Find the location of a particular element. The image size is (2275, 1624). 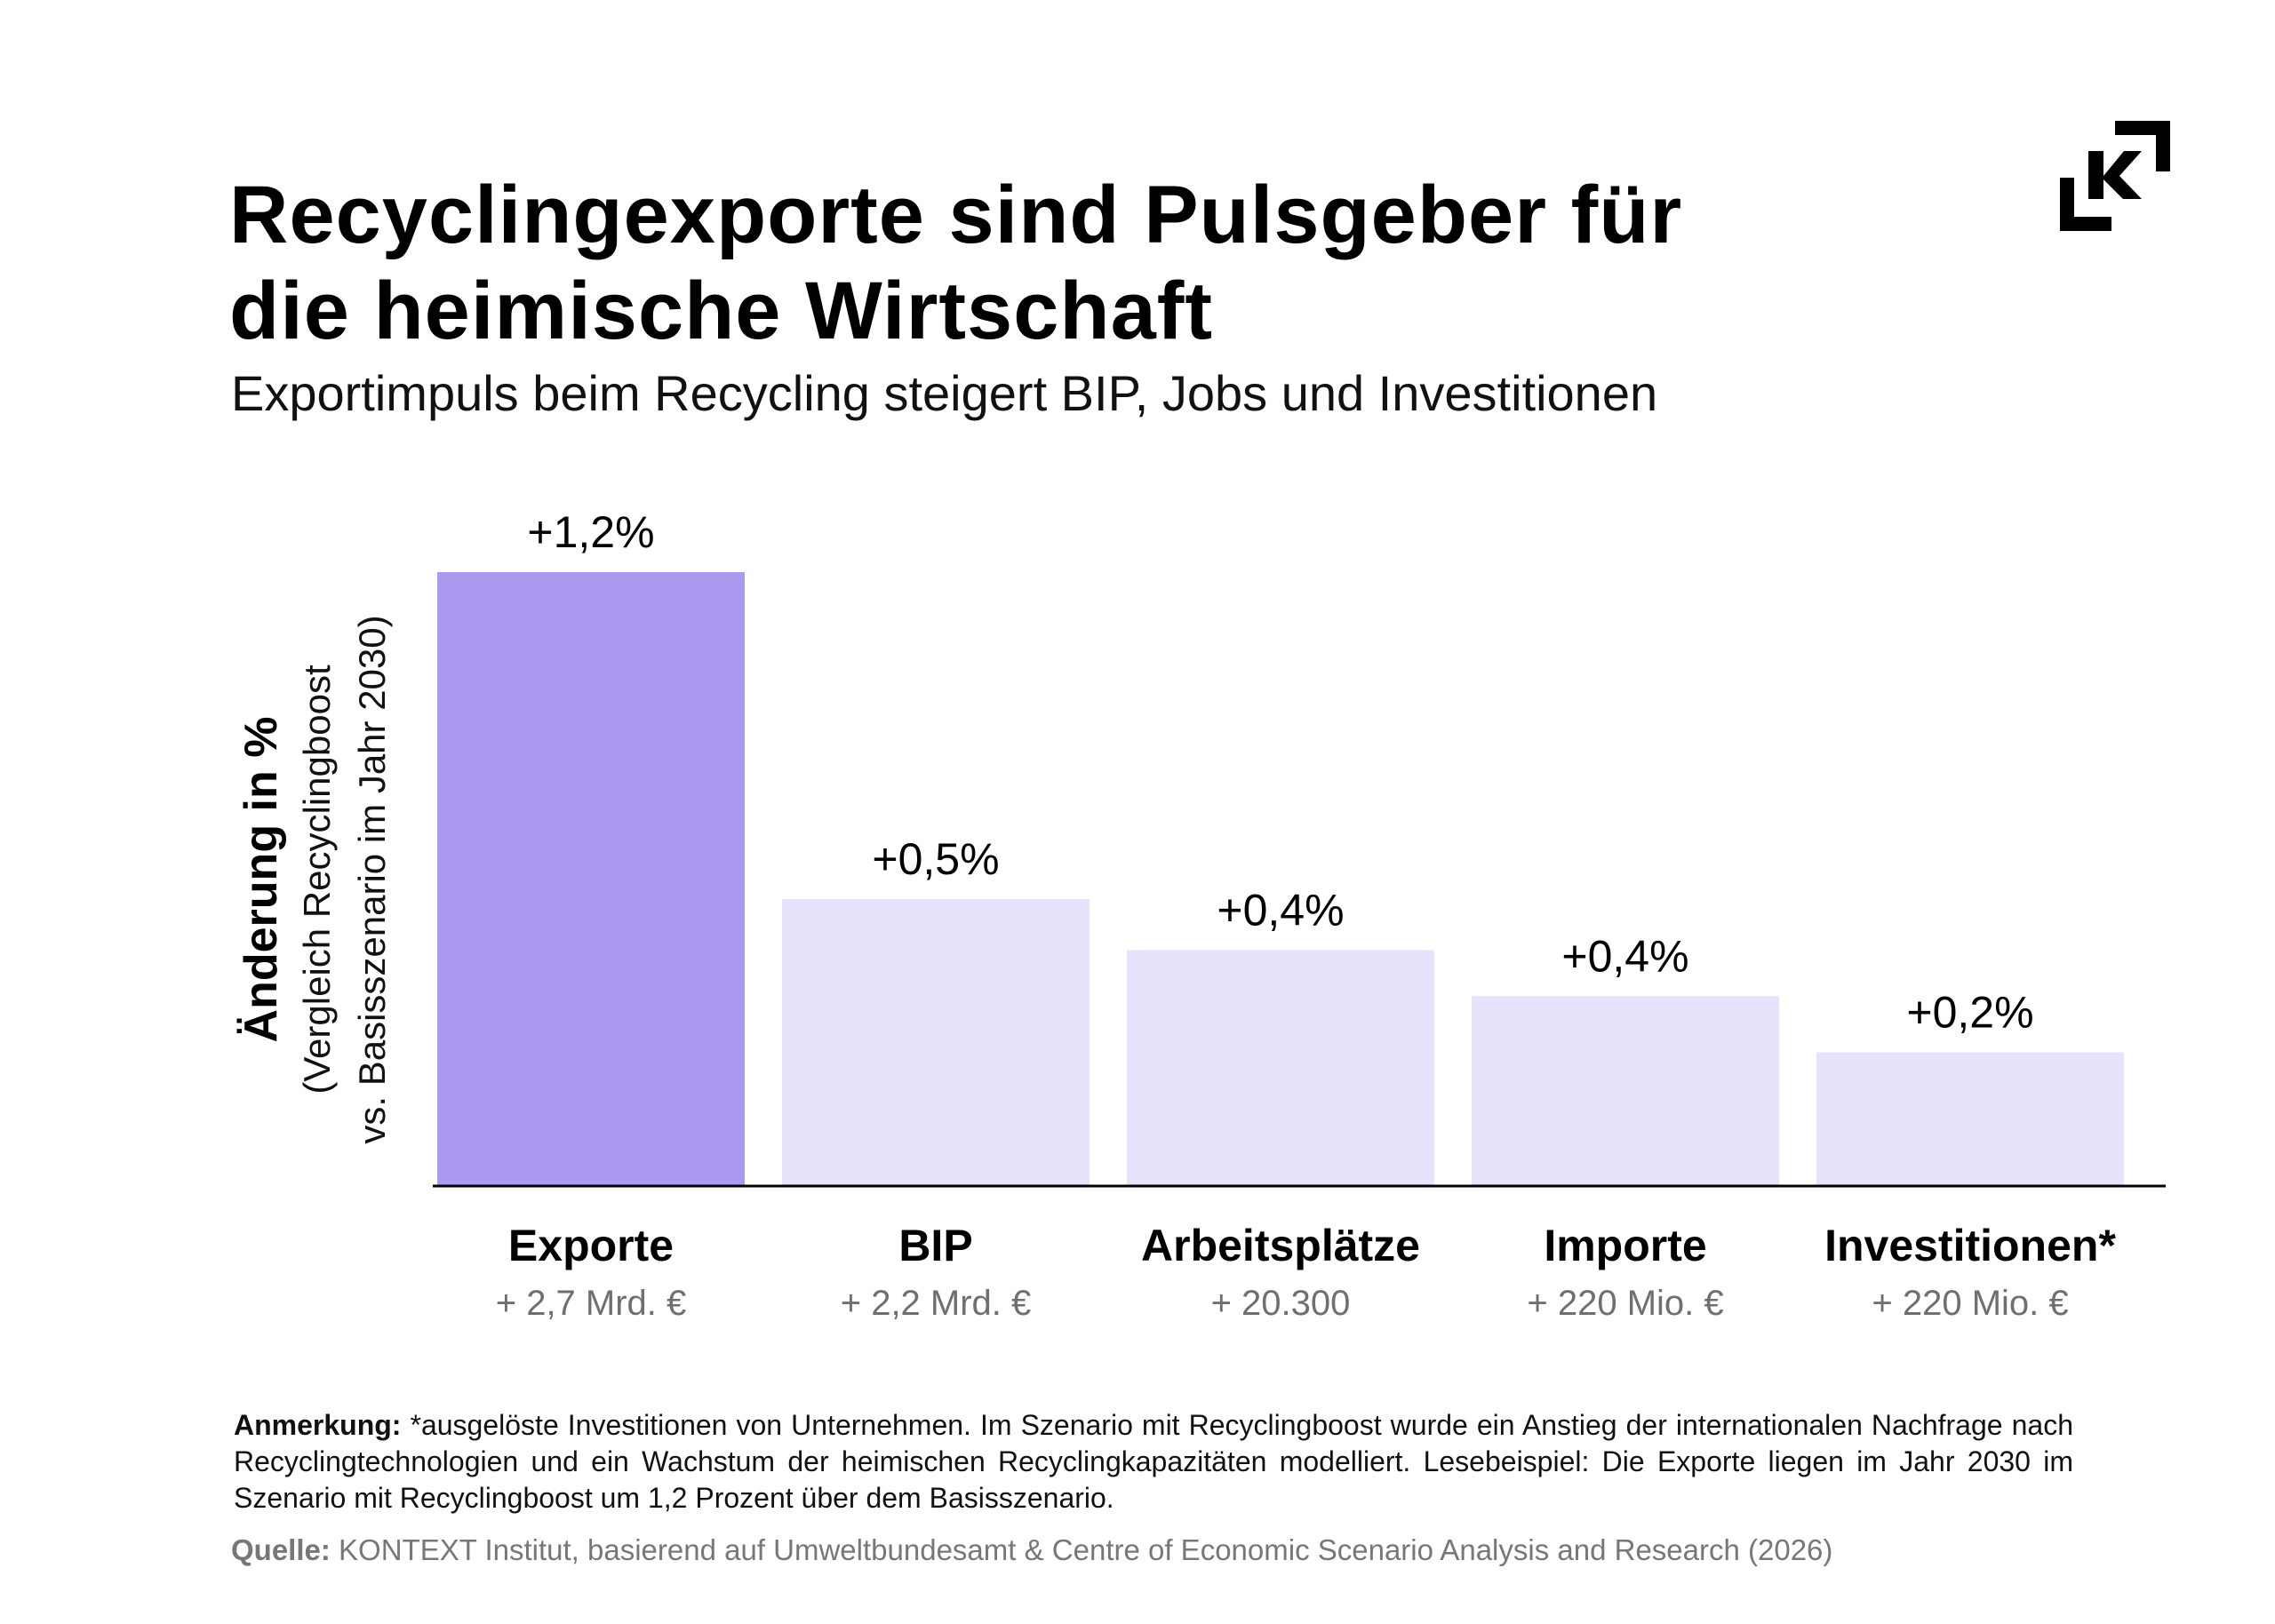

absolute-value-label: + 2,2 Mrd. € is located at coordinates (936, 1304).